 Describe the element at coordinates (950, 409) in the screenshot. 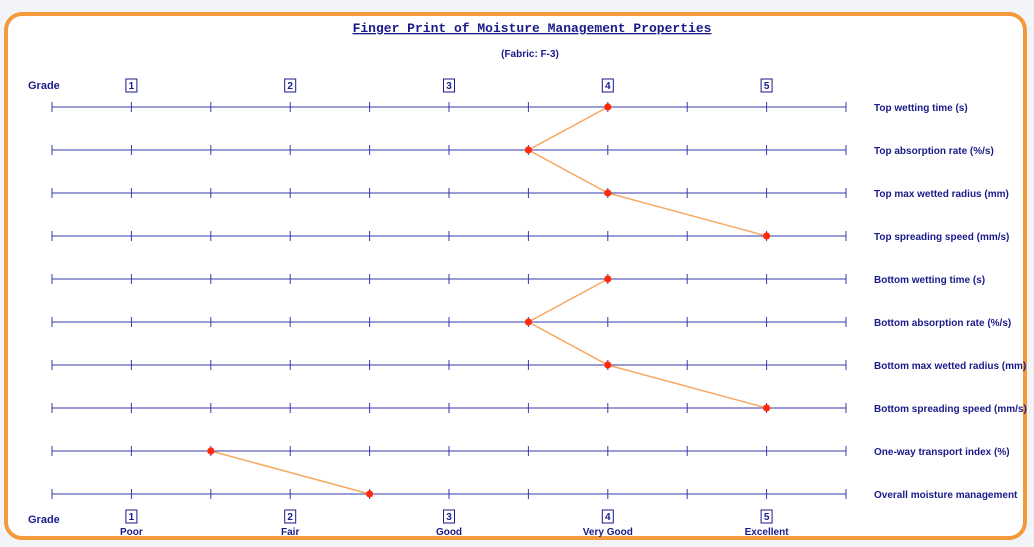

I see `property-label: Bottom spreading speed (mm/s)` at that location.